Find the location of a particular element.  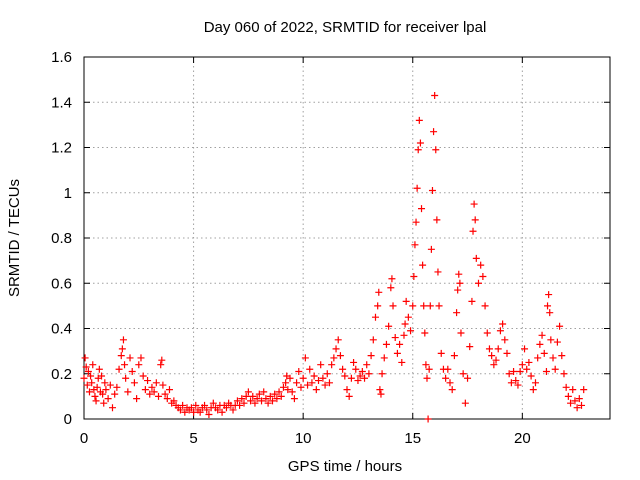

x-axis-label: GPS time / hours is located at coordinates (345, 466).